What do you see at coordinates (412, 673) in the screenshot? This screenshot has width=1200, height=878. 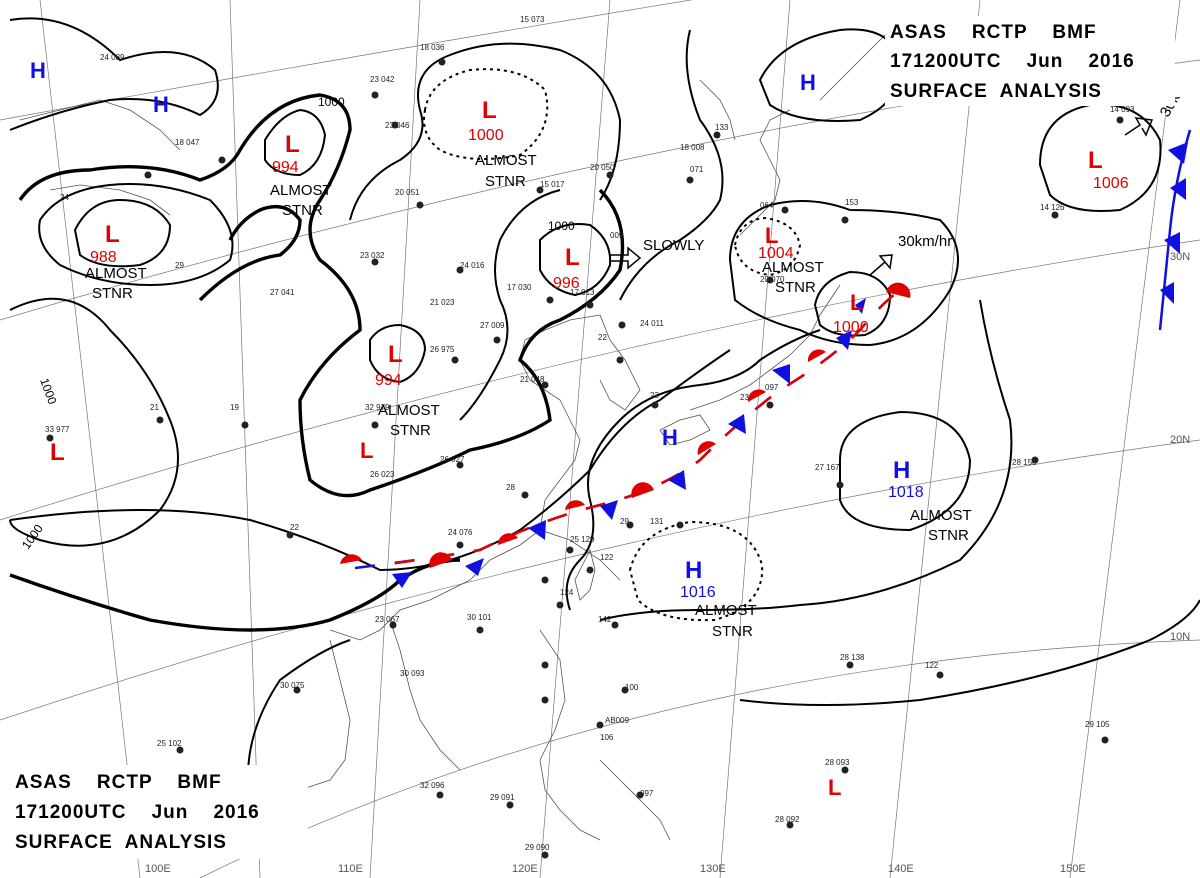 I see `svg-text: 30 093` at bounding box center [412, 673].